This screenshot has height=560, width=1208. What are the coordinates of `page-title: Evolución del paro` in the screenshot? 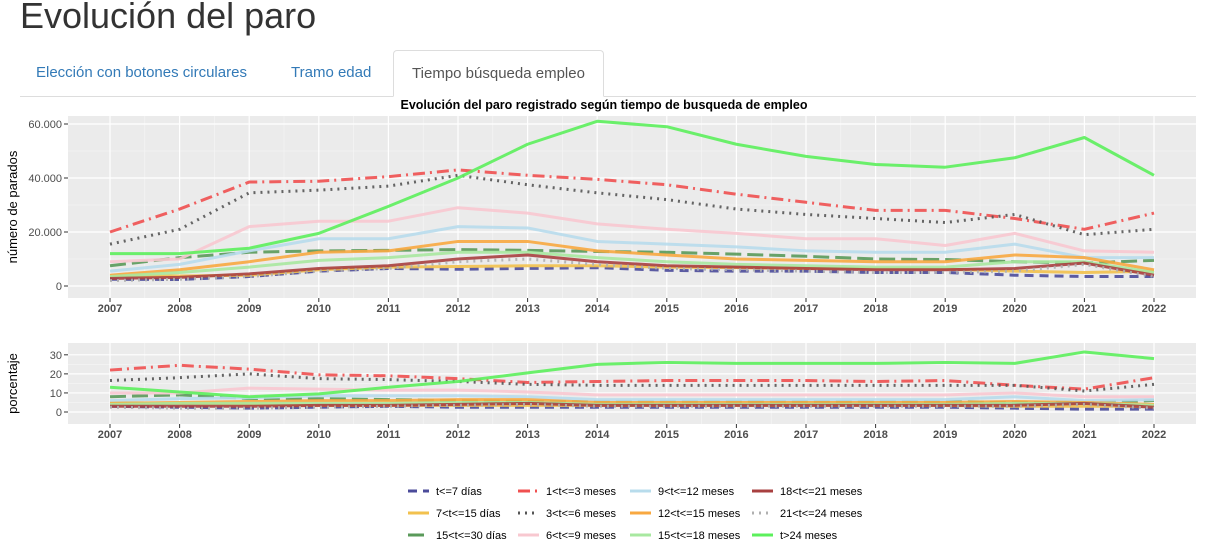 It's located at (168, 18).